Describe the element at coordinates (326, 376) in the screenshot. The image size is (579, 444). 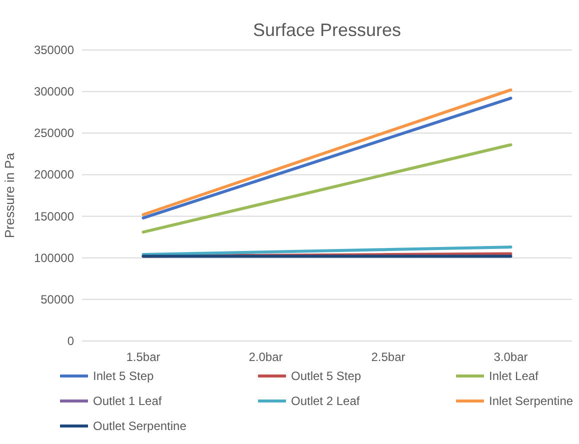
I see `legend-label: Outlet 5 Step` at that location.